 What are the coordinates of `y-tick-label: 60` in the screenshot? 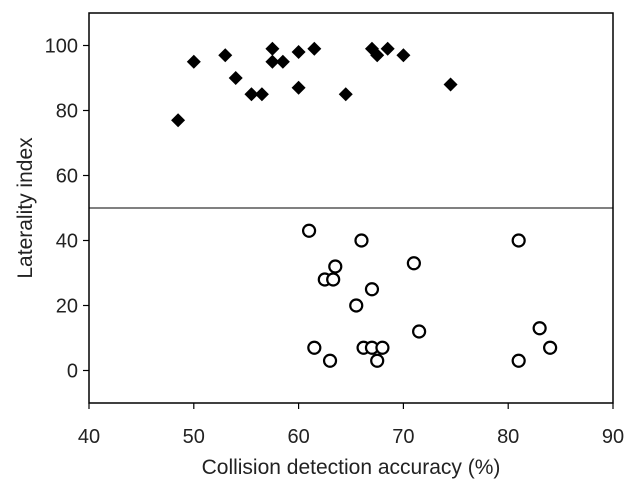 It's located at (67, 177).